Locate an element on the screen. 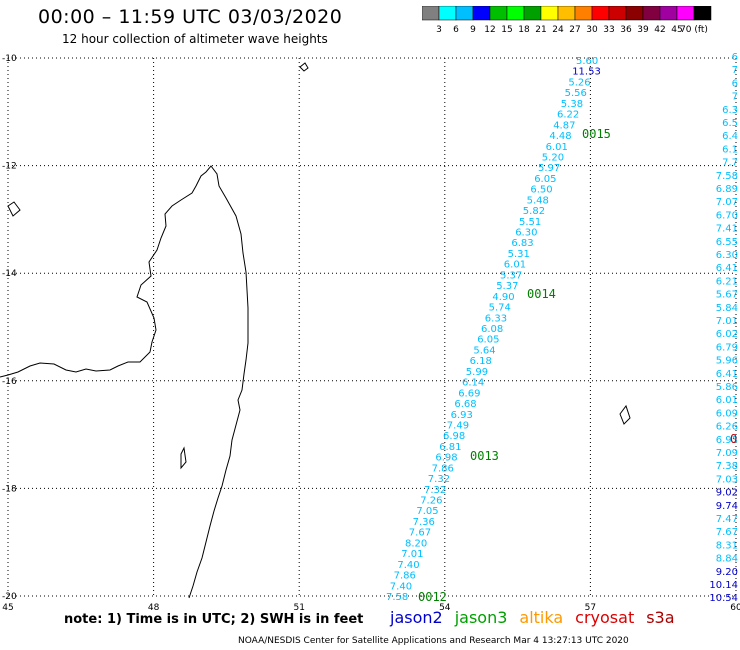  swh-value: 5.84 is located at coordinates (727, 308).